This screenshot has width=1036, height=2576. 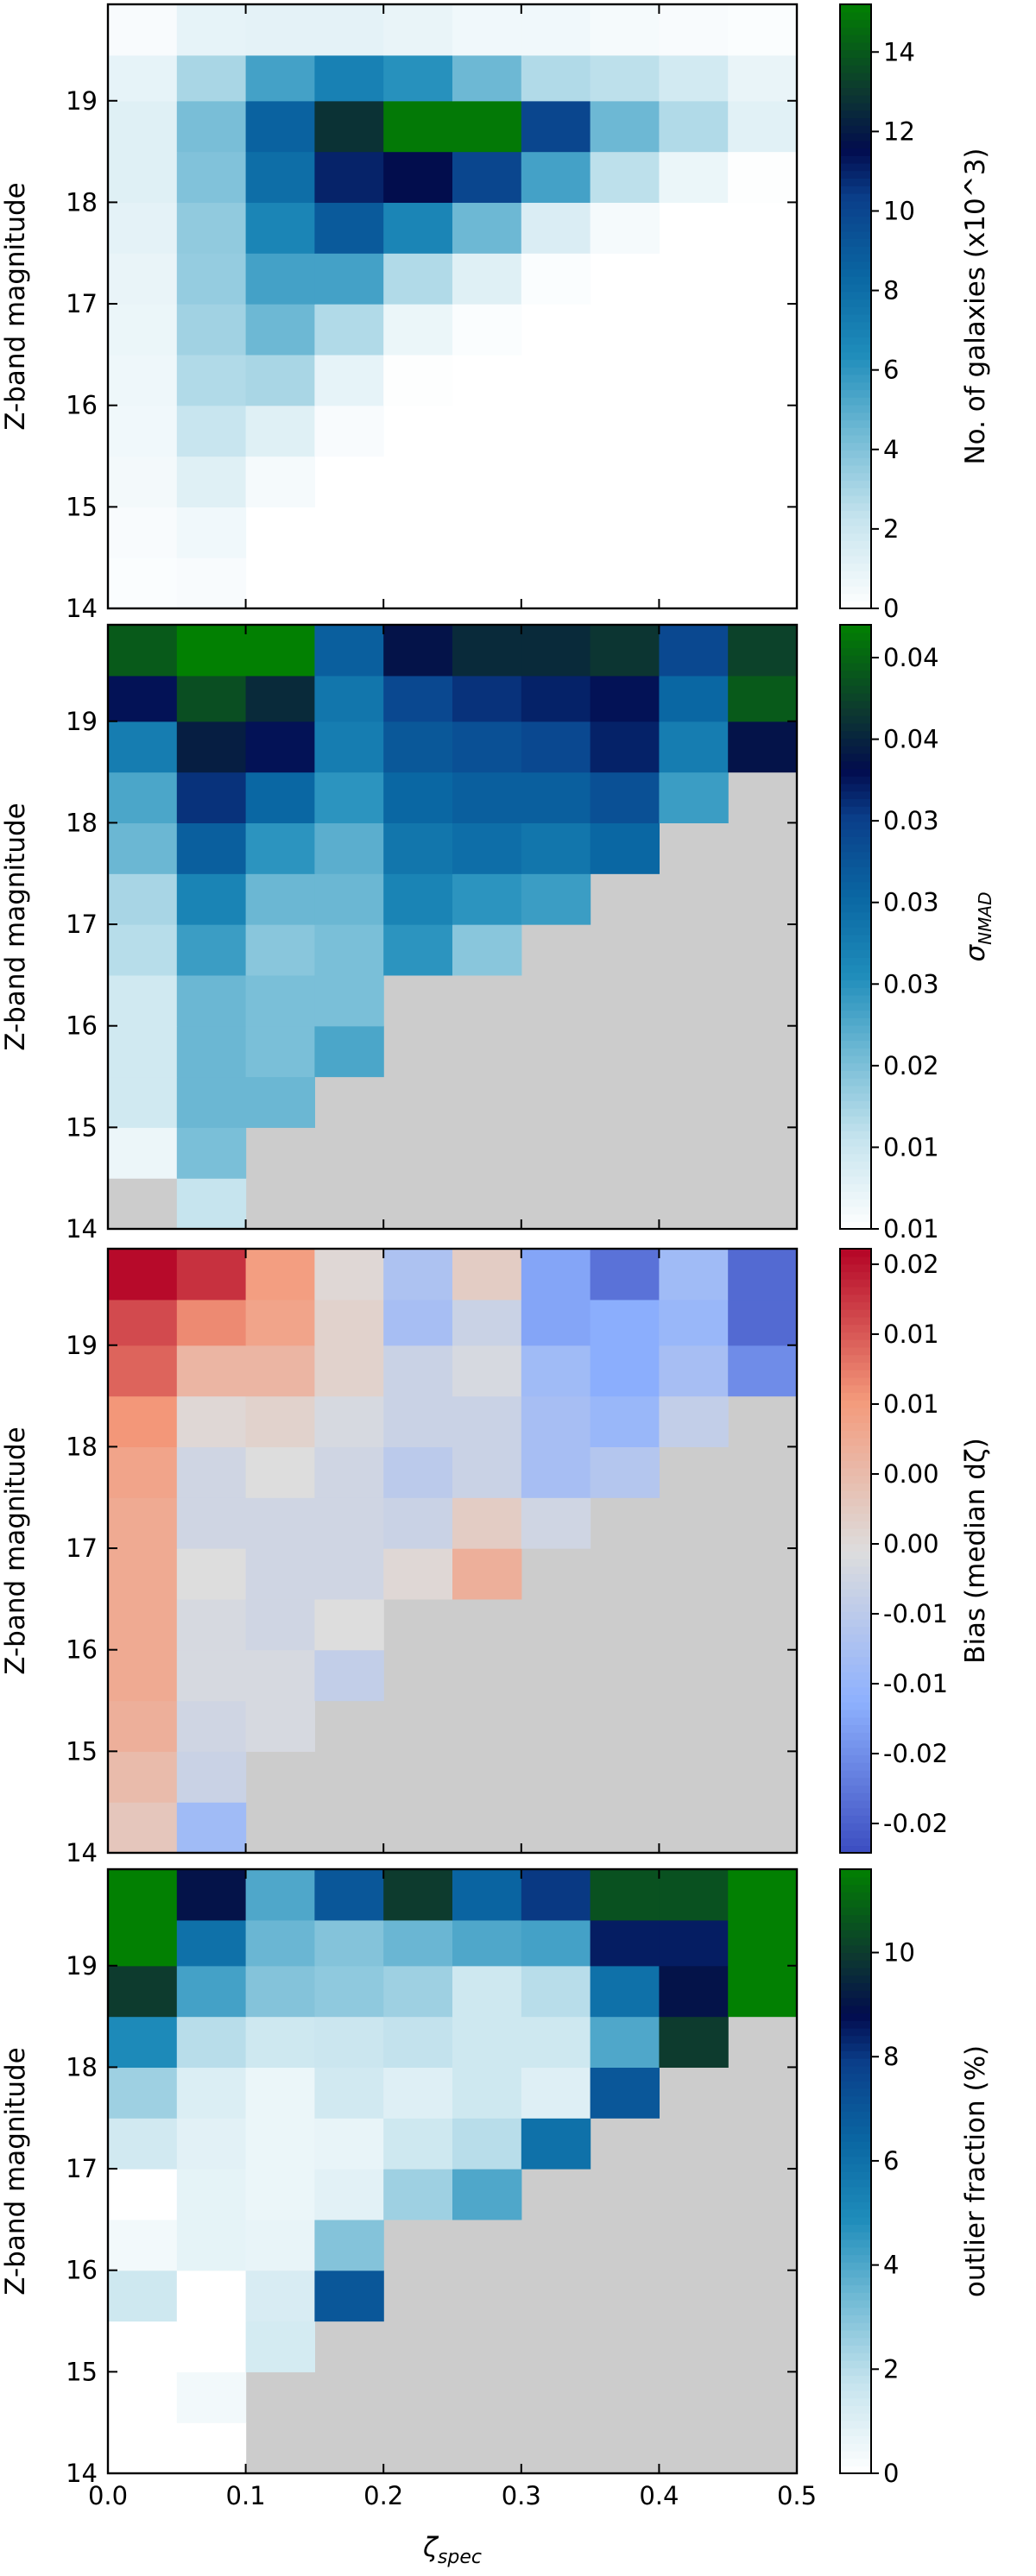 What do you see at coordinates (891, 2056) in the screenshot?
I see `colorbar-tick-label: 8` at bounding box center [891, 2056].